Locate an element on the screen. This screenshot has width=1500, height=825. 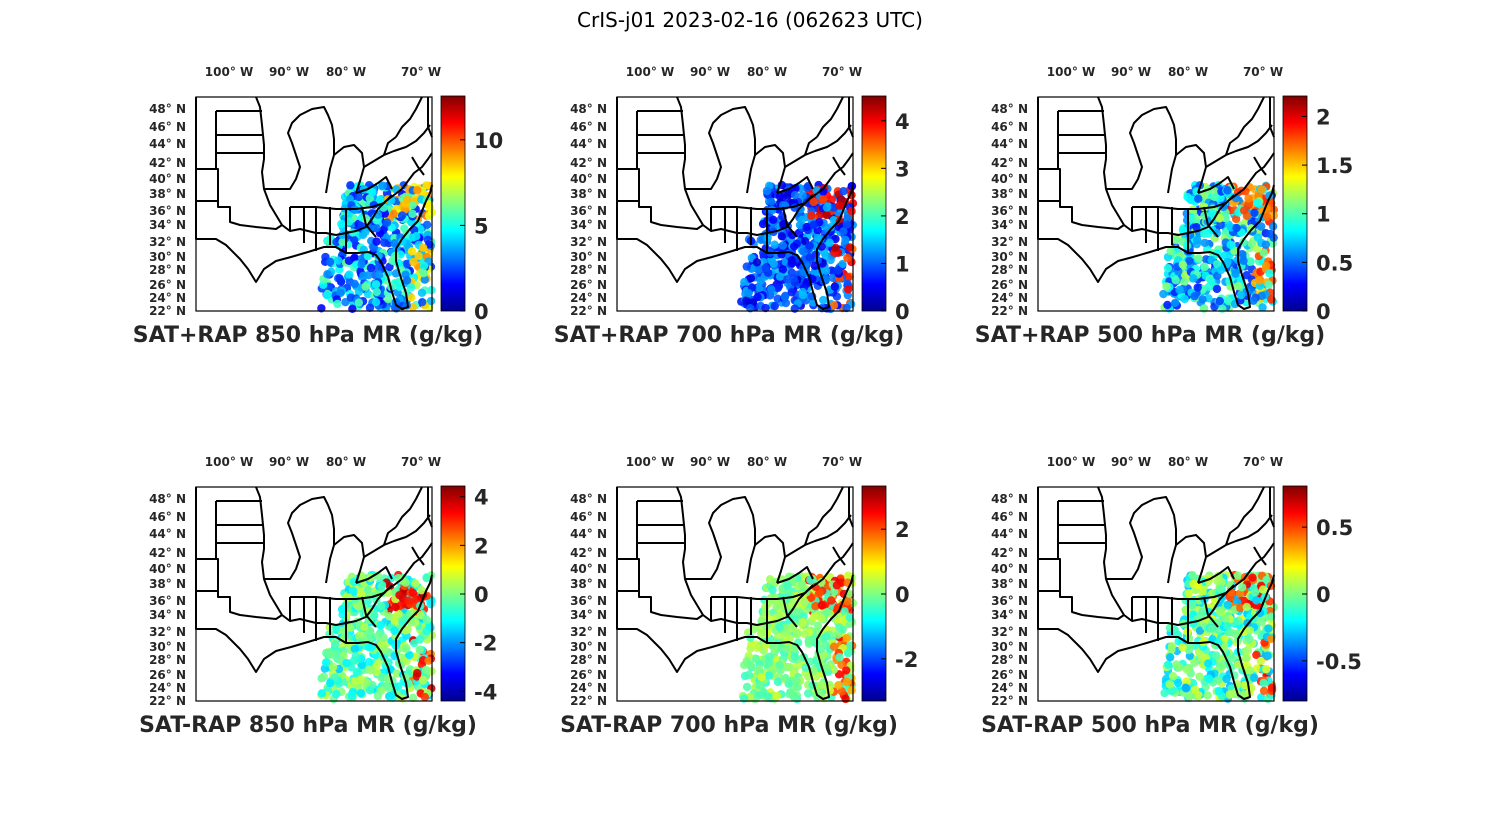
colorbar-tick-label: 2 is located at coordinates (1323, 117).